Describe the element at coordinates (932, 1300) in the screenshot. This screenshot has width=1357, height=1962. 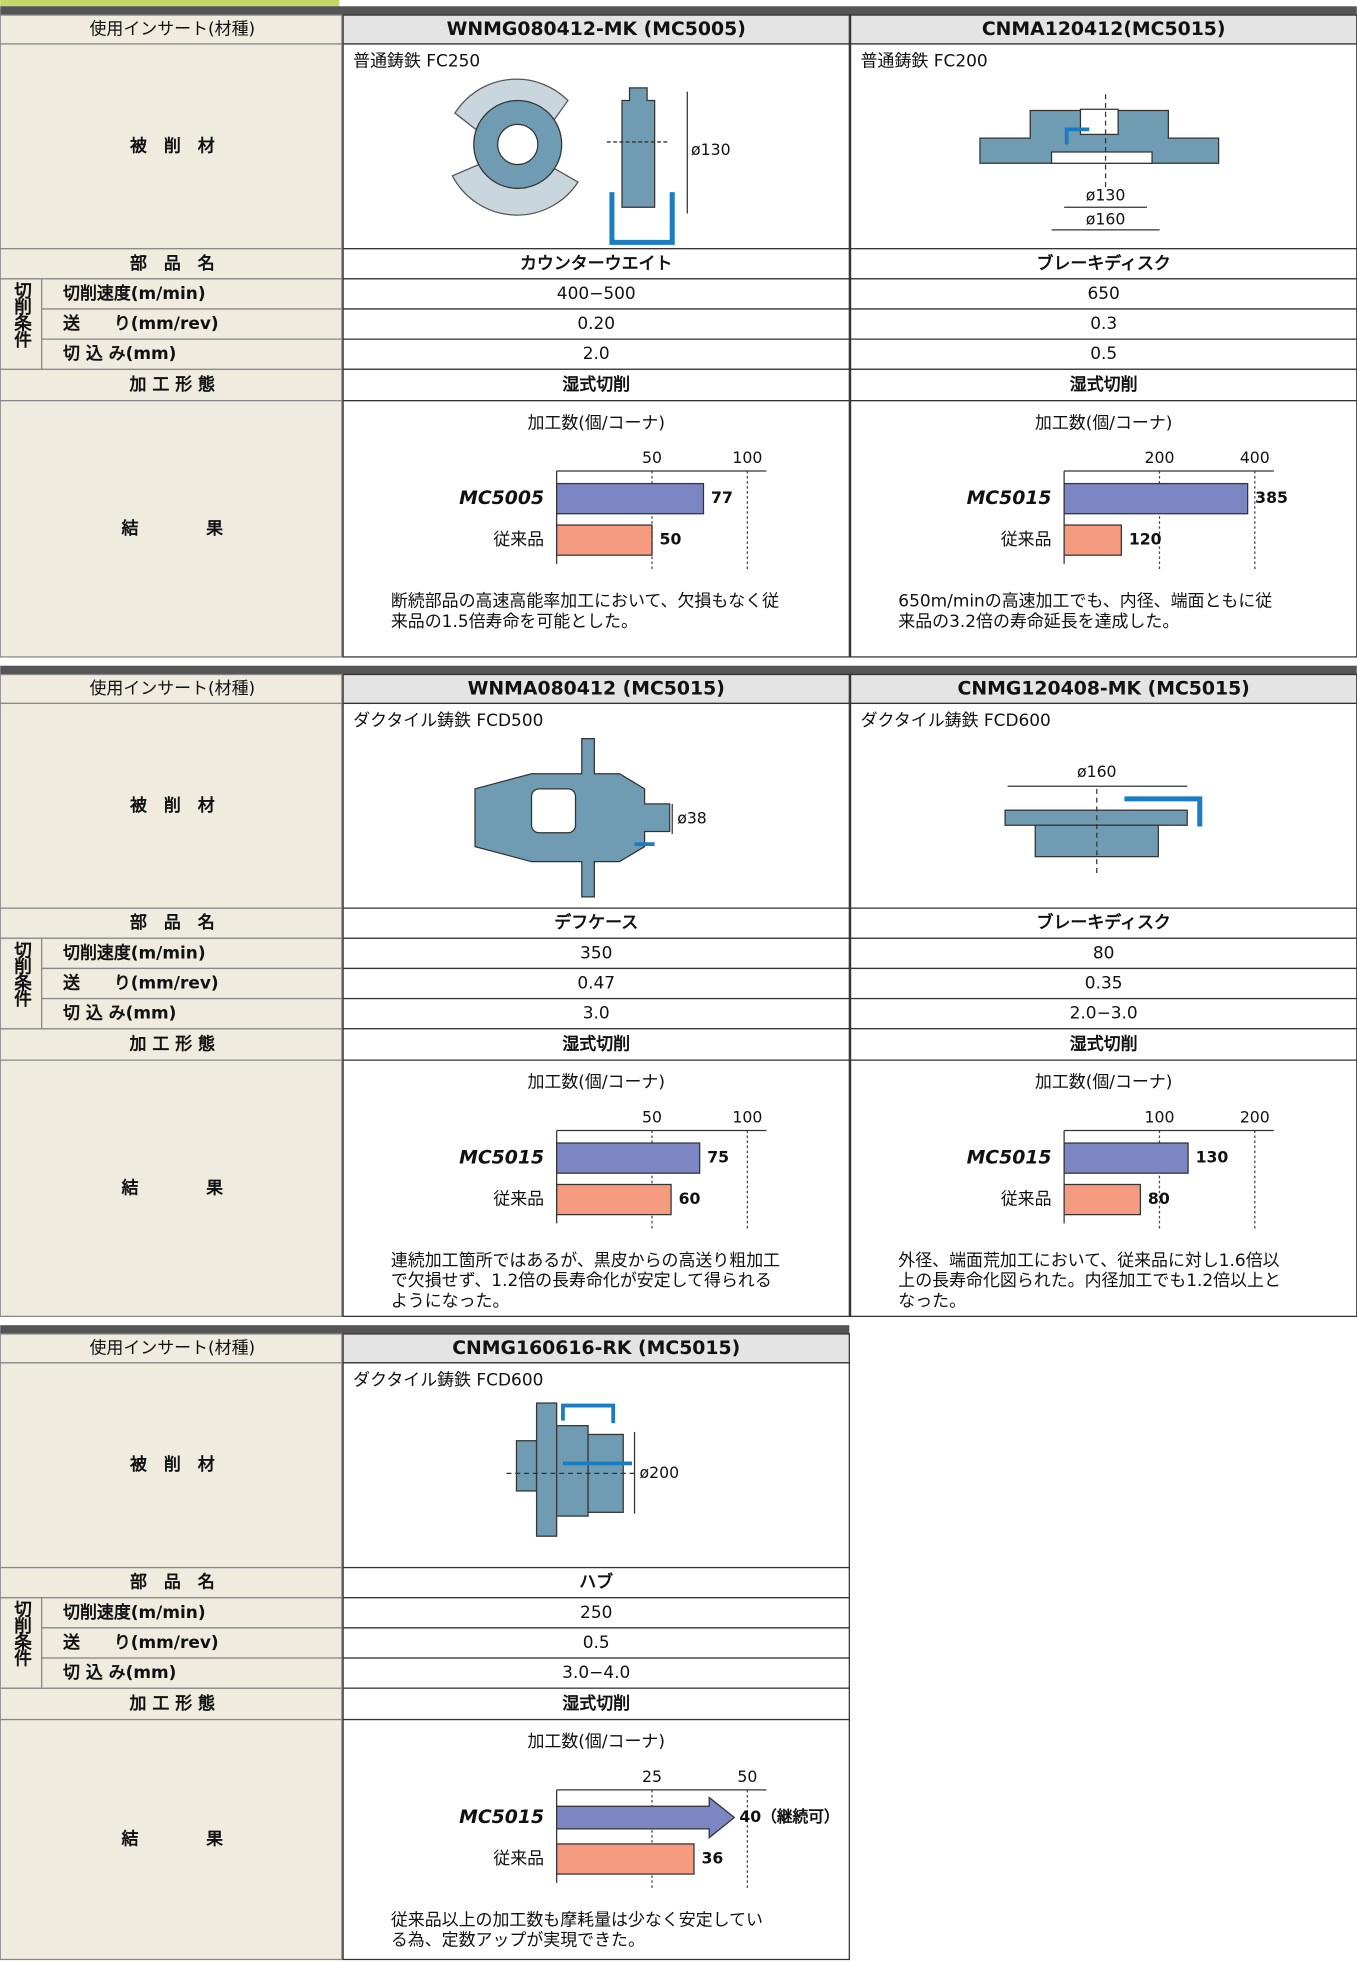
I see `note-line: なった。` at that location.